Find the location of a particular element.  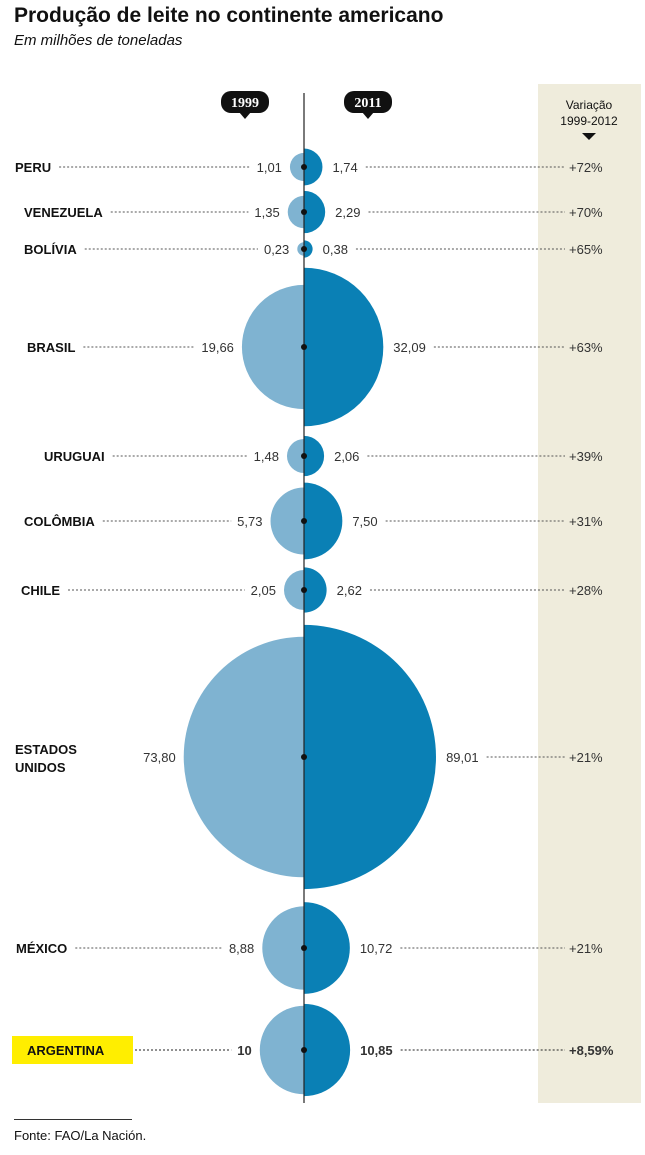

variation-uruguai: +39% is located at coordinates (586, 456).